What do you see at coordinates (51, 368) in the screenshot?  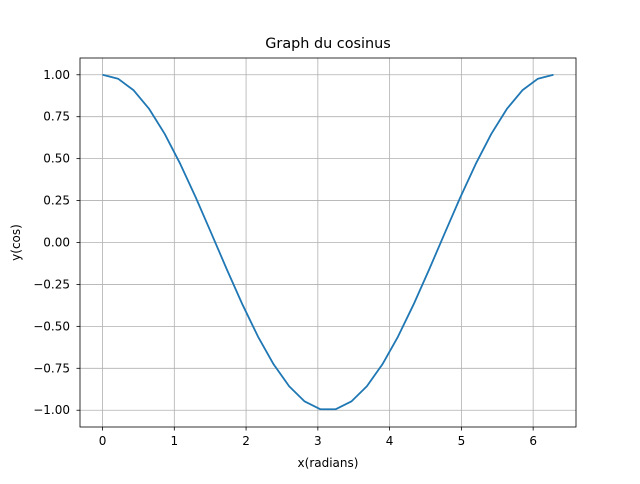 I see `y-tick-label: −0.75` at bounding box center [51, 368].